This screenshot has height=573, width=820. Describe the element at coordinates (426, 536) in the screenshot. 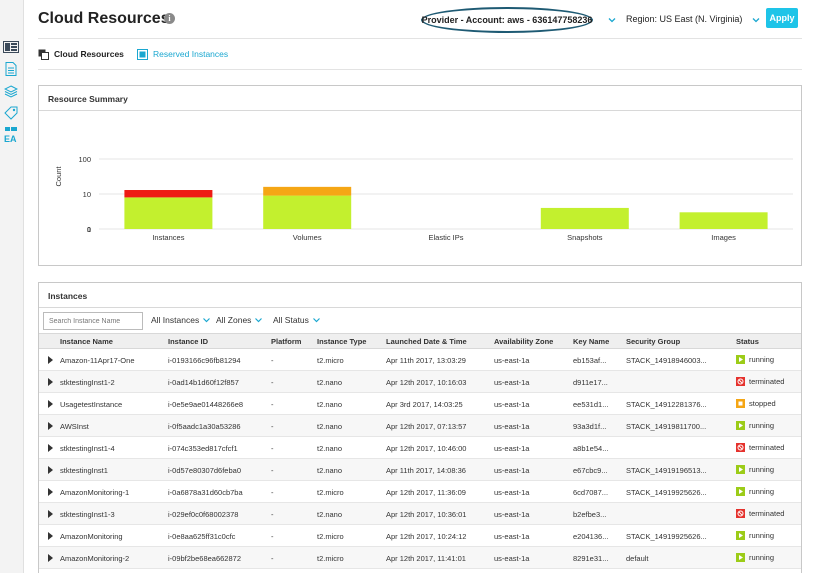

I see `launched-date-cell: Apr 12th 2017, 10:24:12` at that location.